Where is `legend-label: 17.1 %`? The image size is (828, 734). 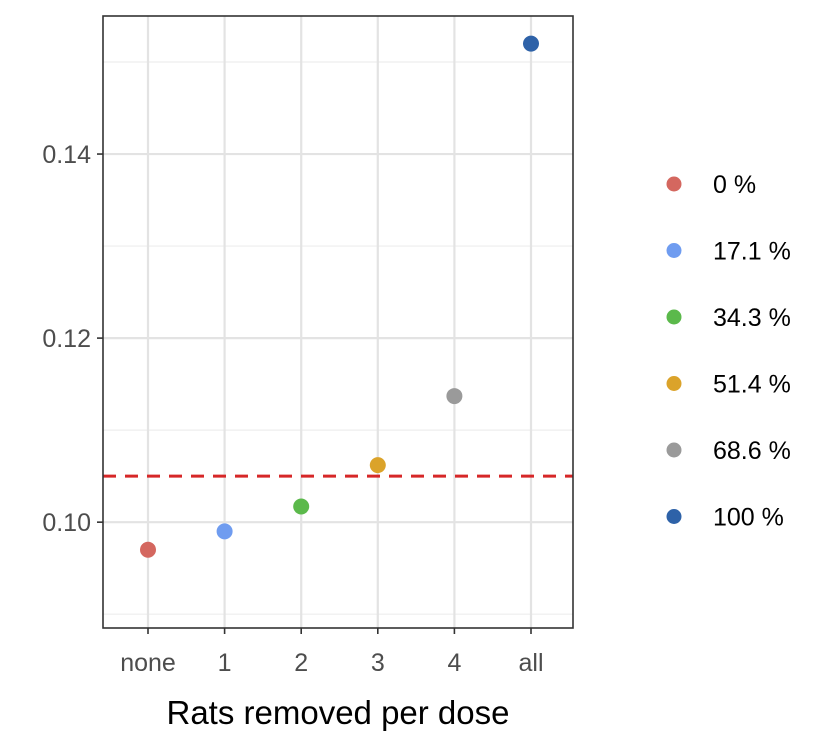 legend-label: 17.1 % is located at coordinates (752, 252).